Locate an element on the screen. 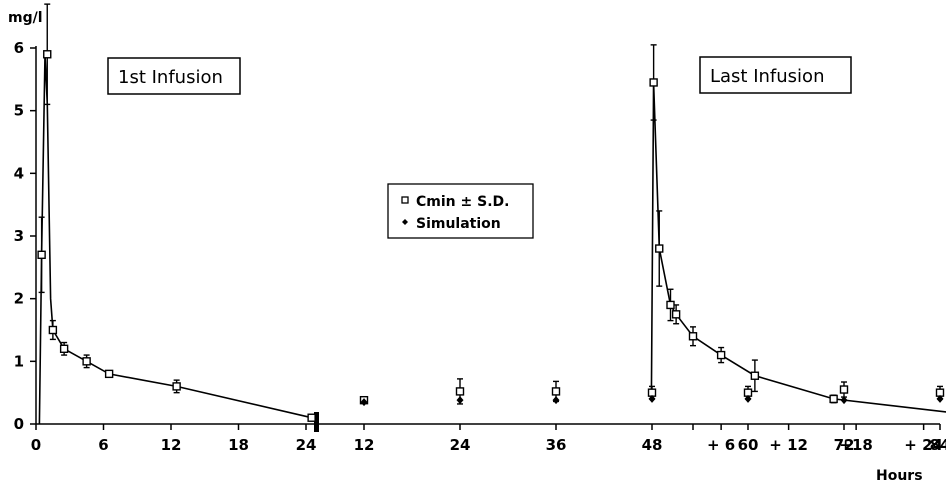  x-tick-label: 0 is located at coordinates (36, 445).